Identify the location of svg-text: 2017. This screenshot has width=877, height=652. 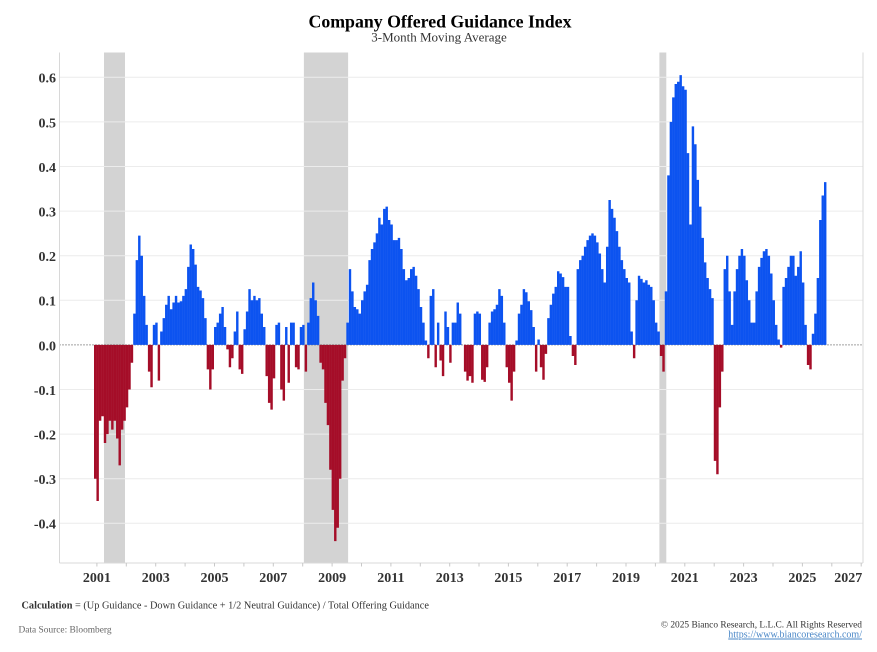
(567, 578).